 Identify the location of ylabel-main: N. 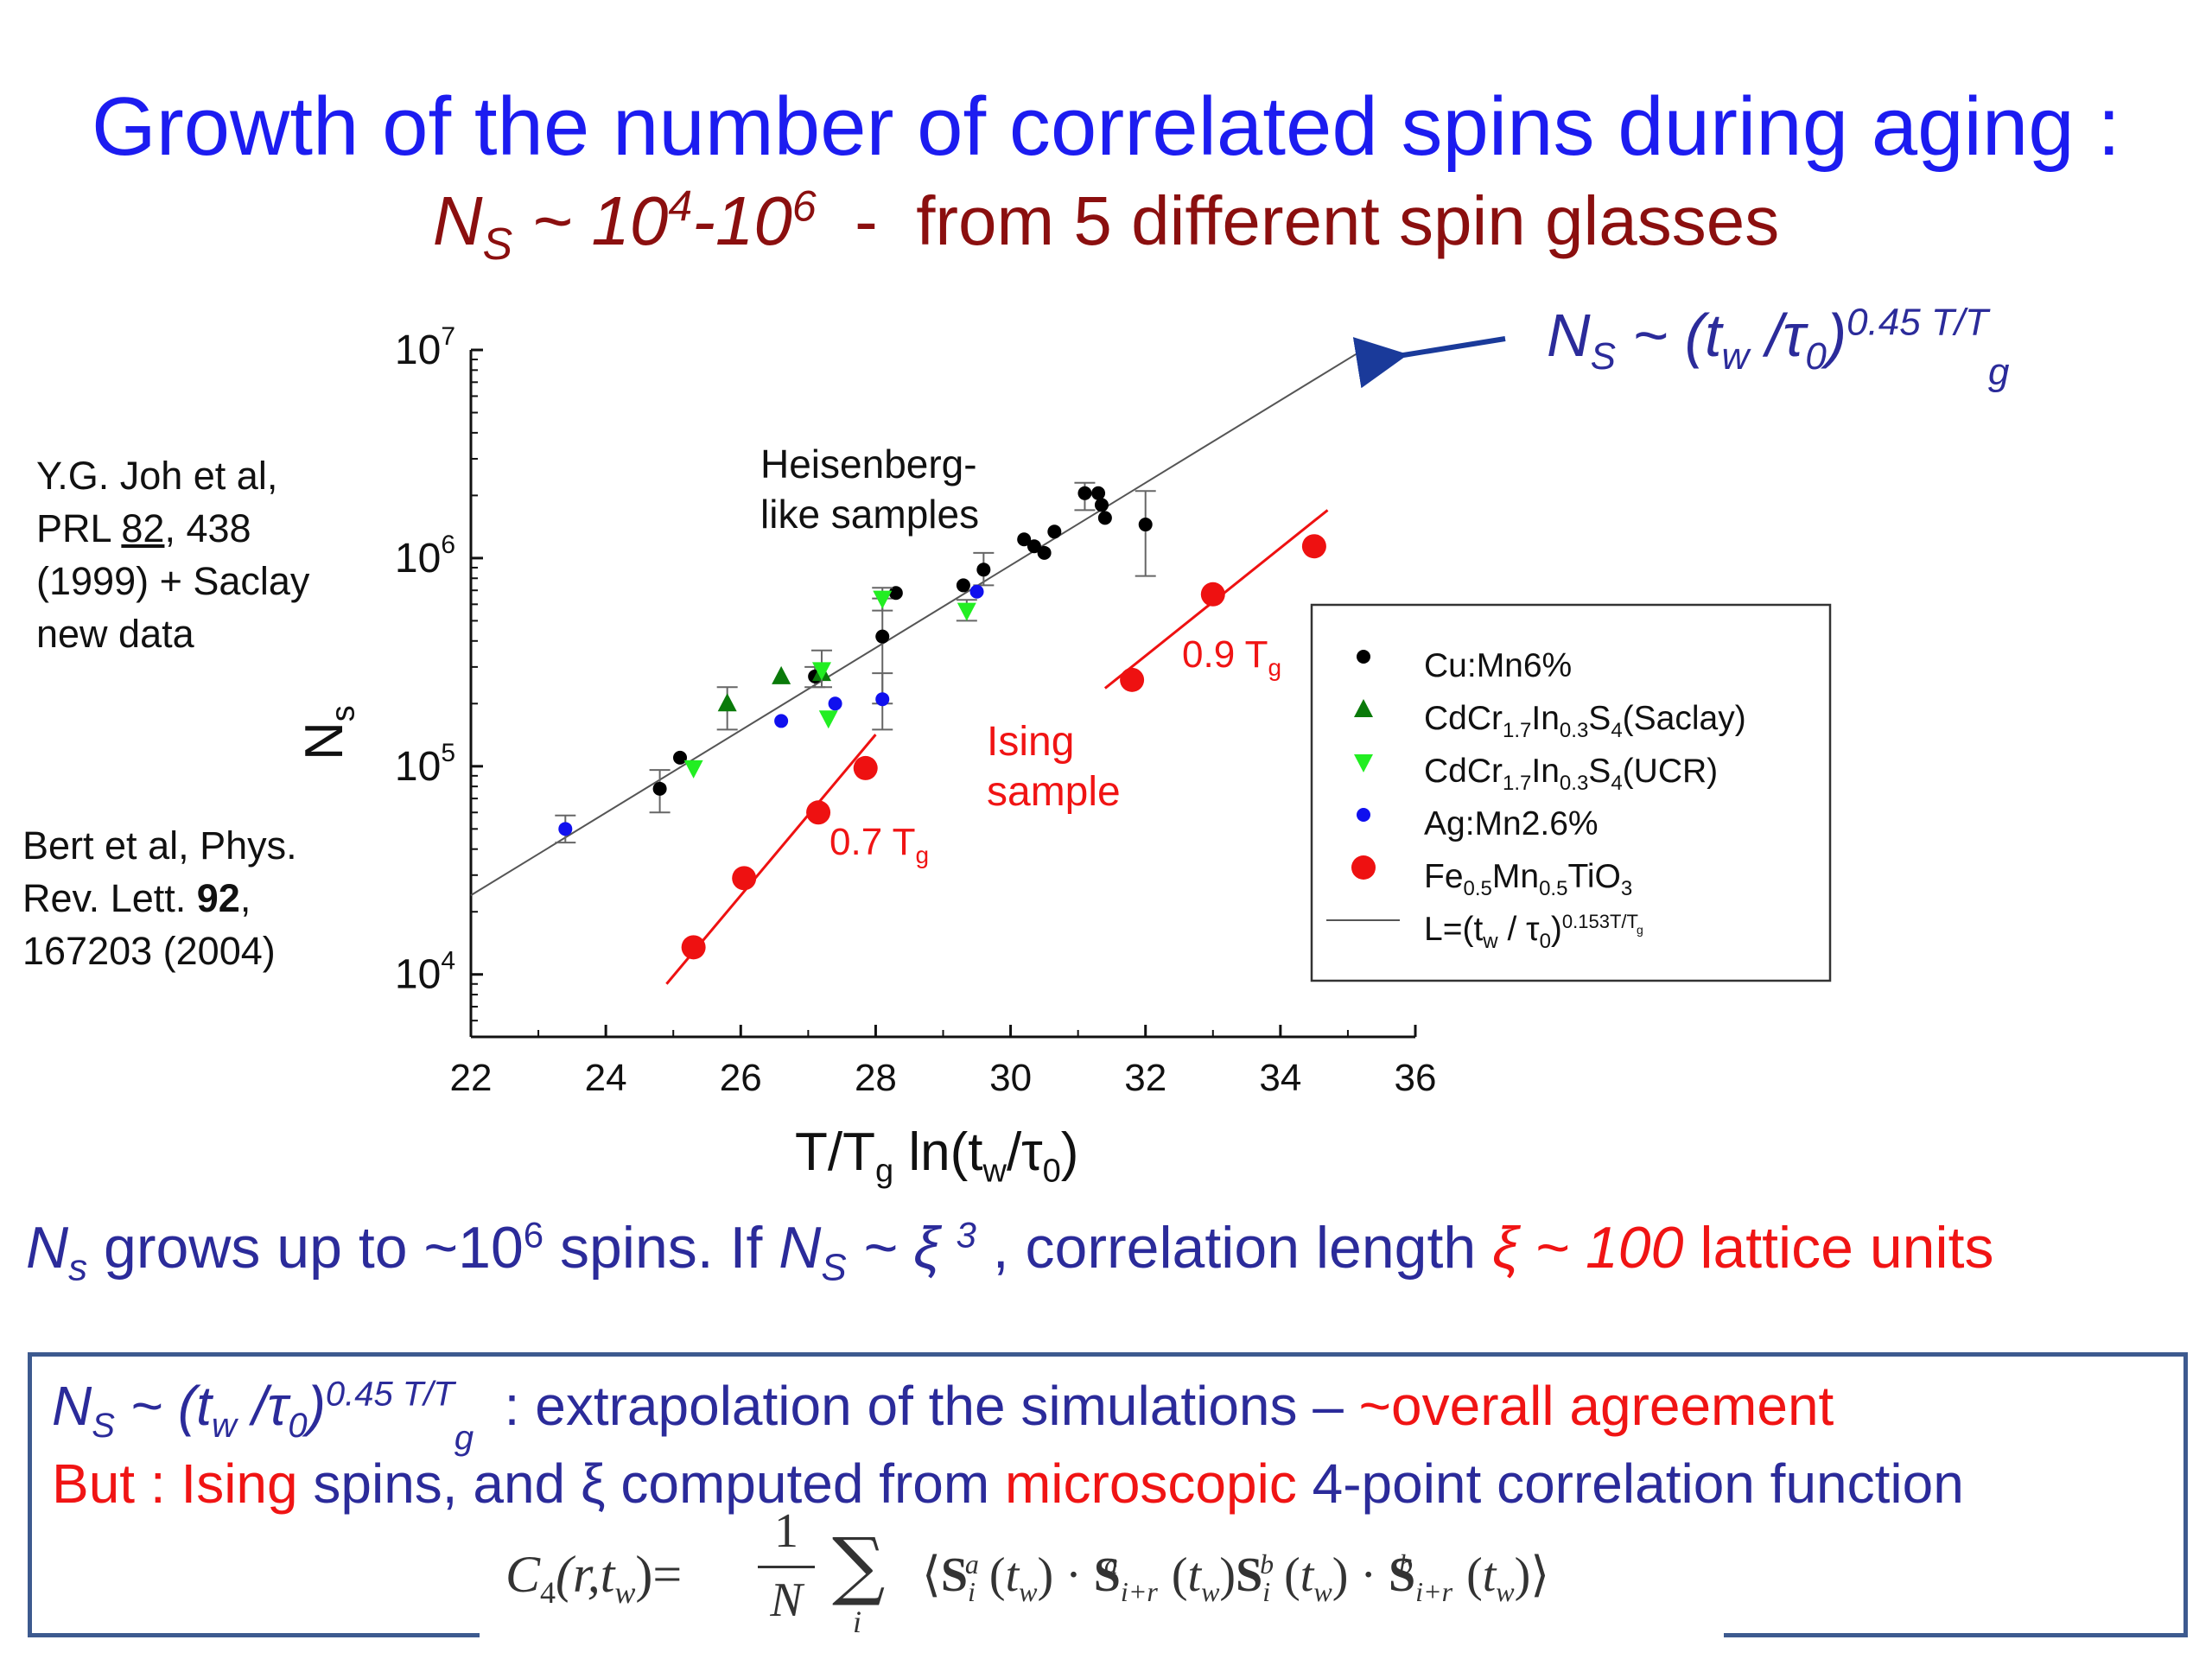
(324, 740).